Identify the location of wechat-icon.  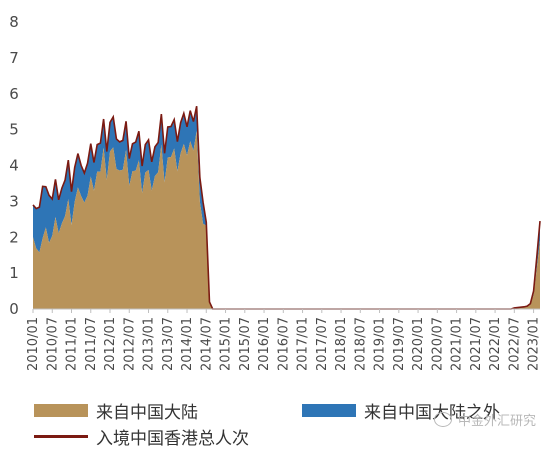
(442, 419).